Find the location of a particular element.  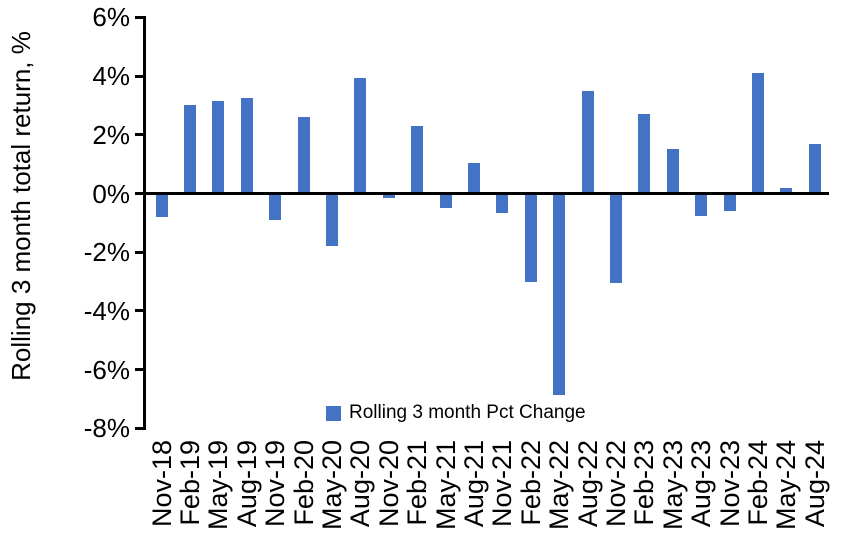

y-tick-label: -4% is located at coordinates (106, 310).